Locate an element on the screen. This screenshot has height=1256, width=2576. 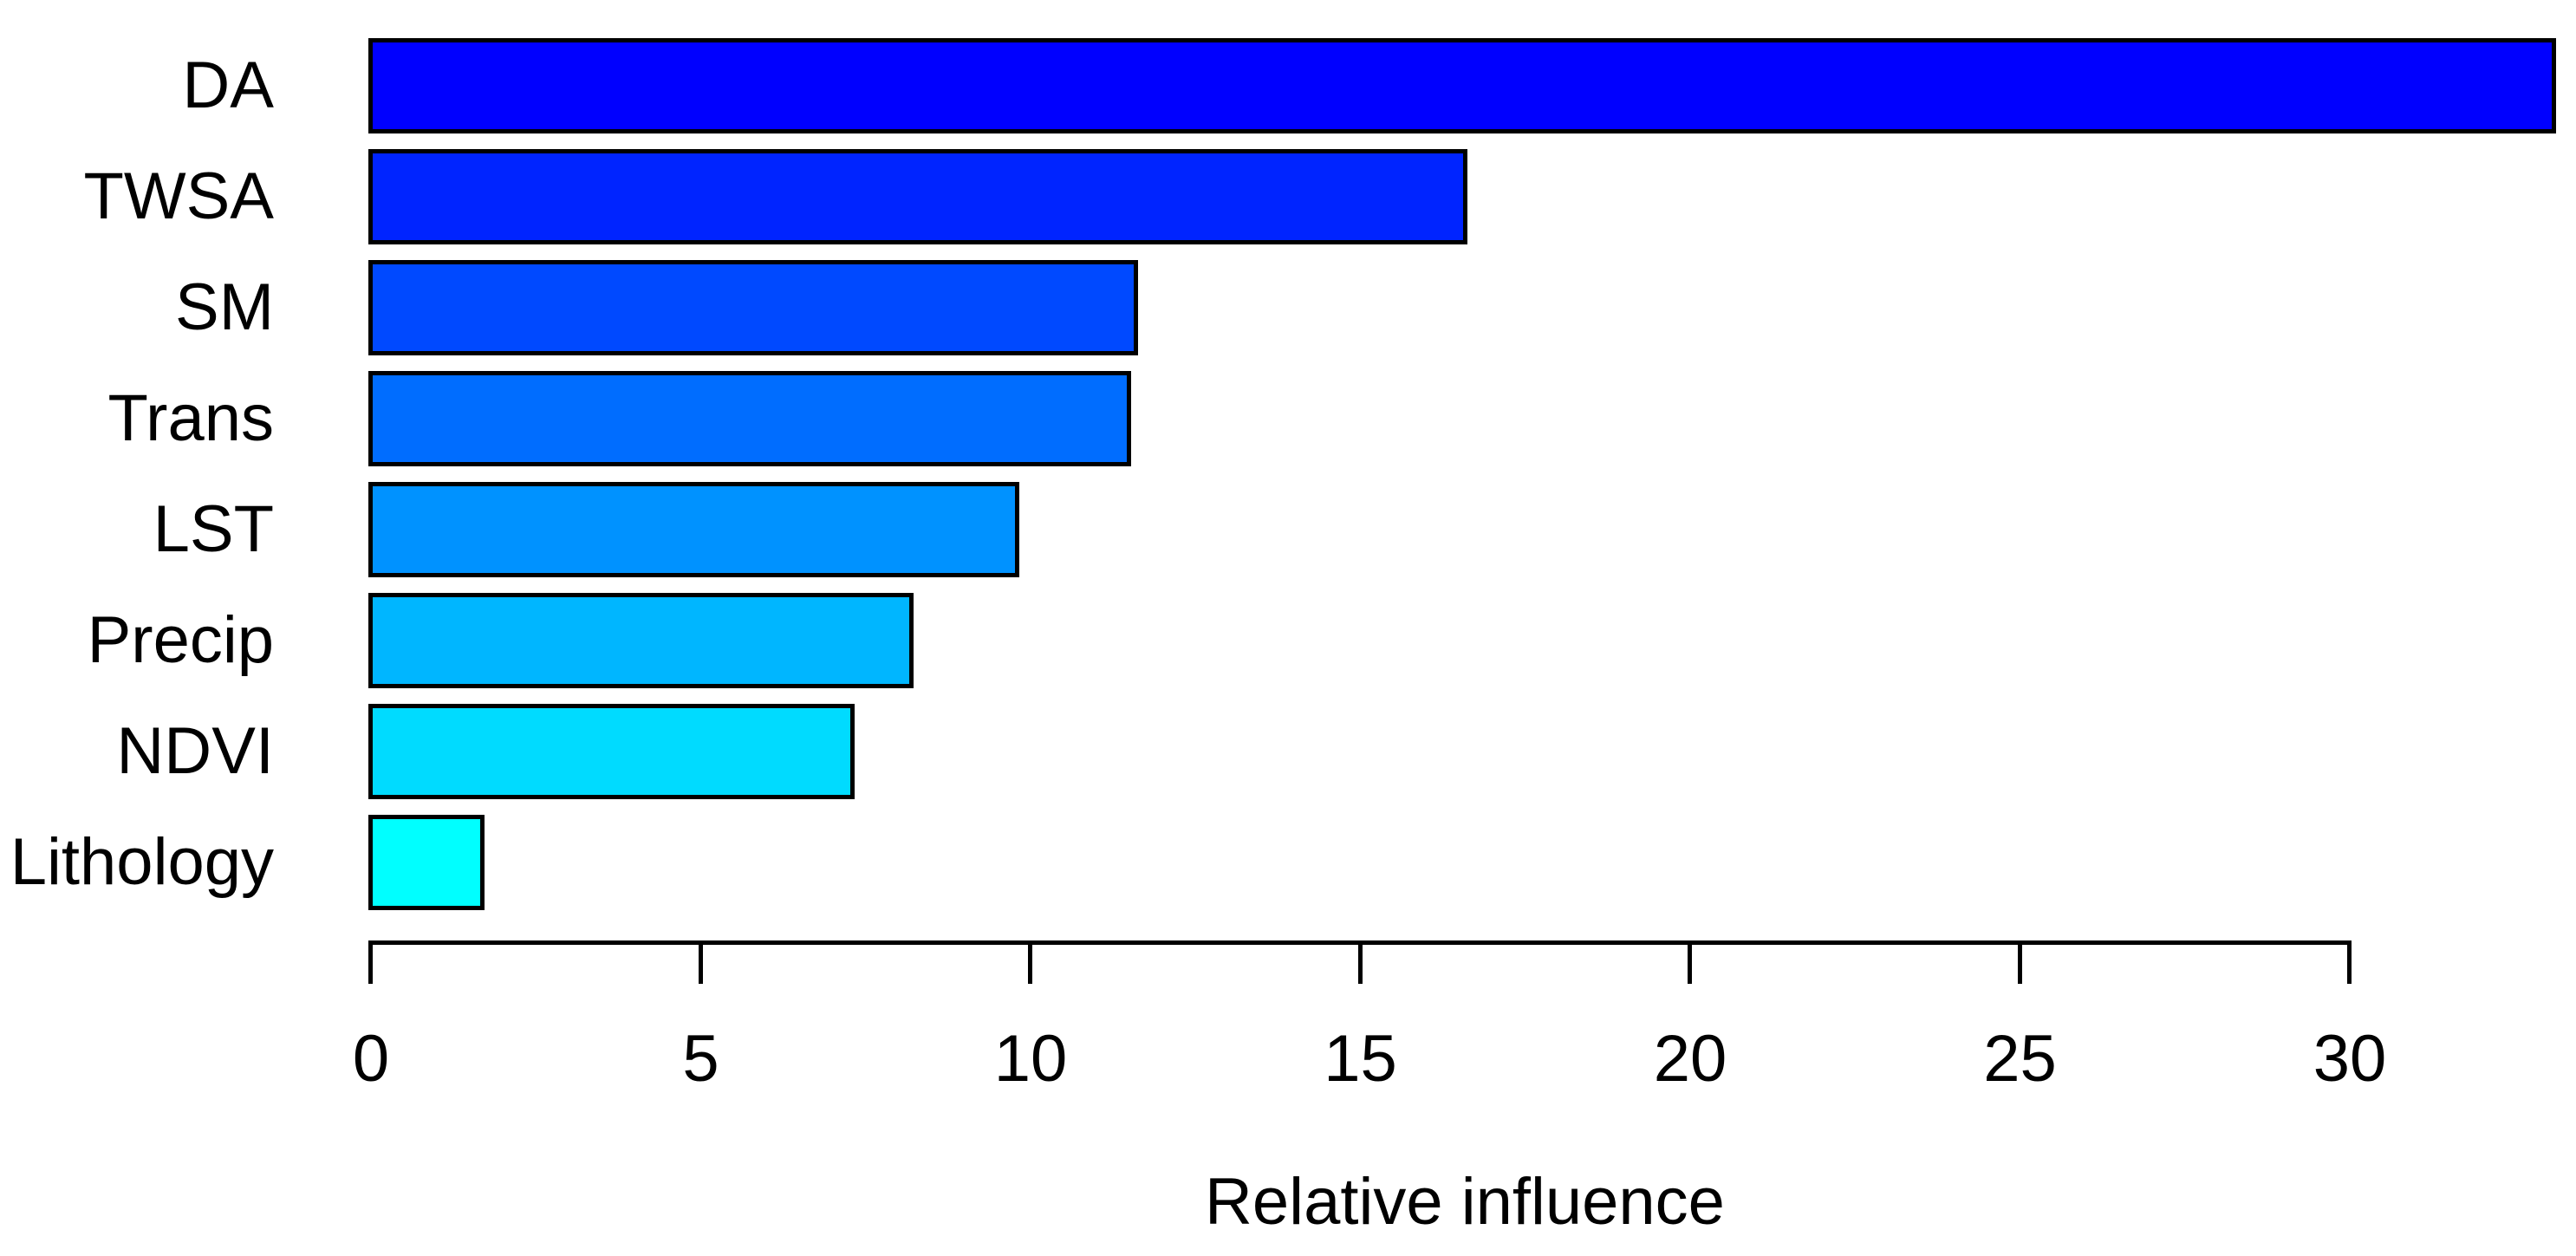
category-label-twsa: TWSA is located at coordinates (178, 196).